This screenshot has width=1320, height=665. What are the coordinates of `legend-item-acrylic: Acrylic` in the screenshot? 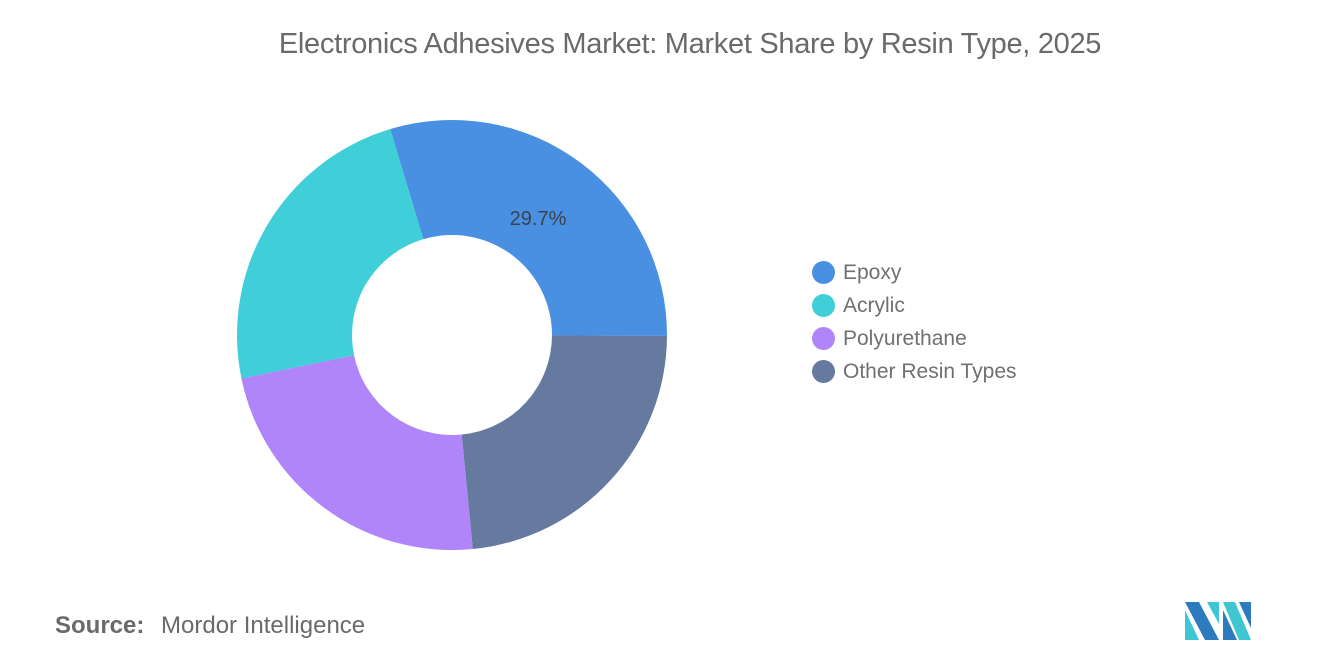 It's located at (914, 305).